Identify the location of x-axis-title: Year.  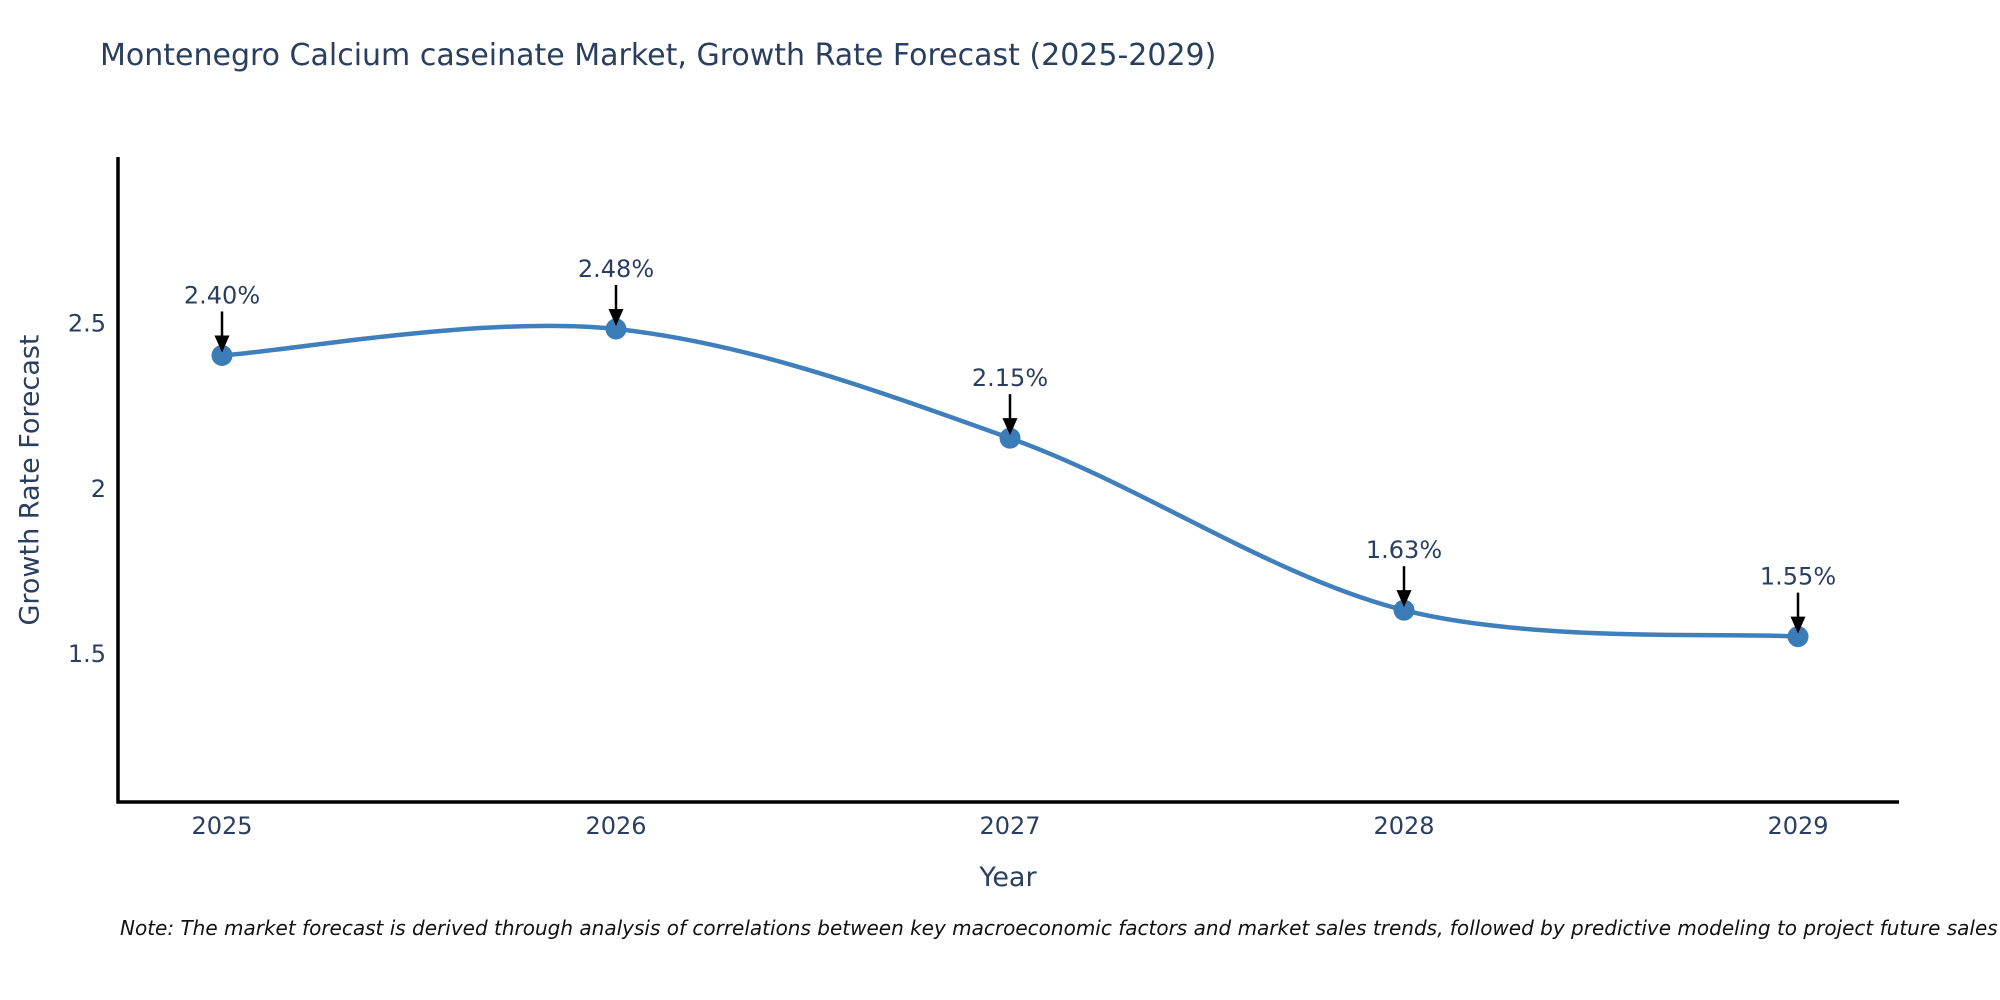
(1008, 877).